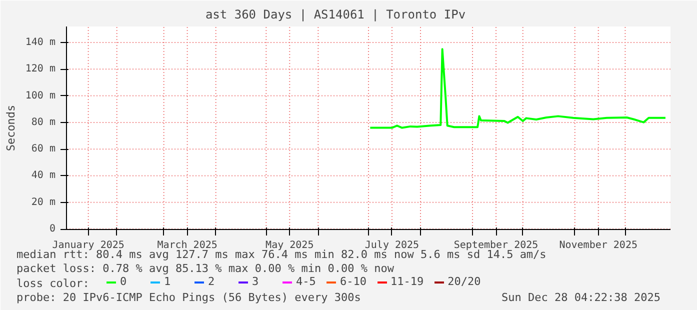  I want to click on legend-label: 20/20, so click(464, 281).